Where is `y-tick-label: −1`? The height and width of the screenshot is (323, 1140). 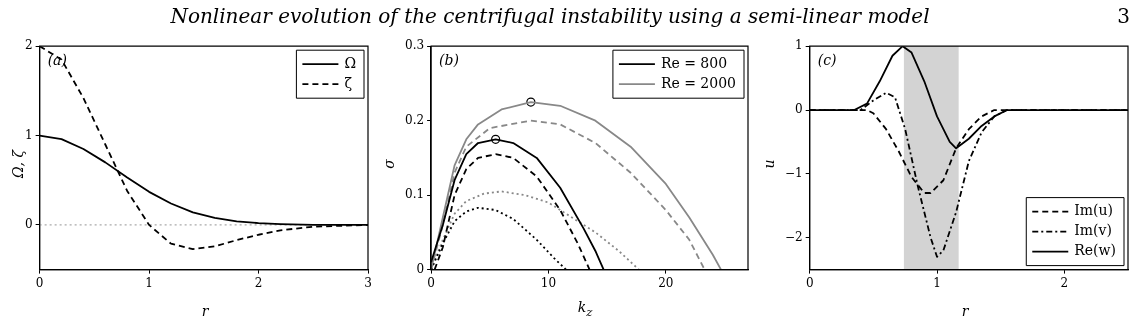
y-tick-label: −1 is located at coordinates (793, 172).